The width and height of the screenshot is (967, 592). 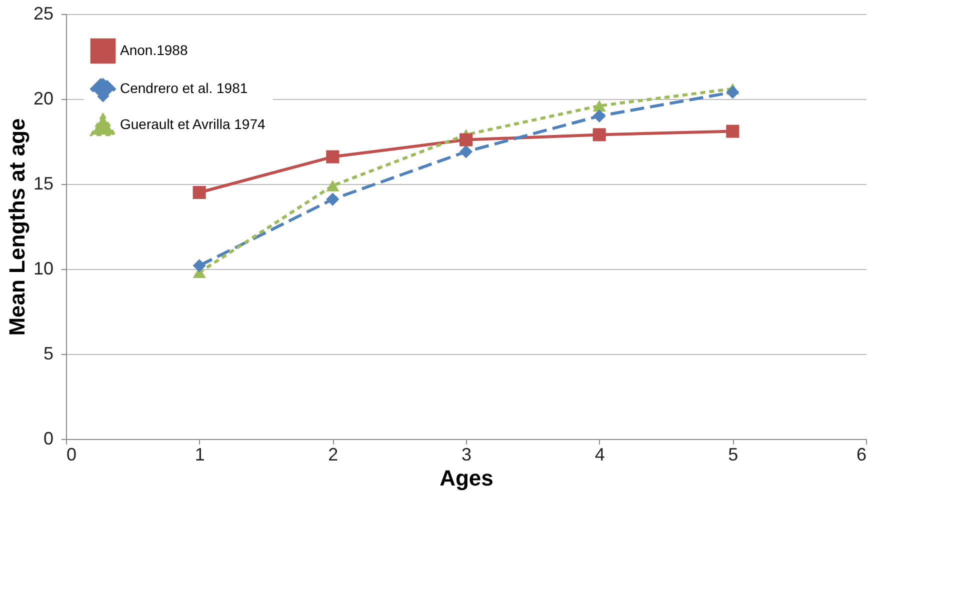 What do you see at coordinates (71, 454) in the screenshot?
I see `x-tick-label: 0` at bounding box center [71, 454].